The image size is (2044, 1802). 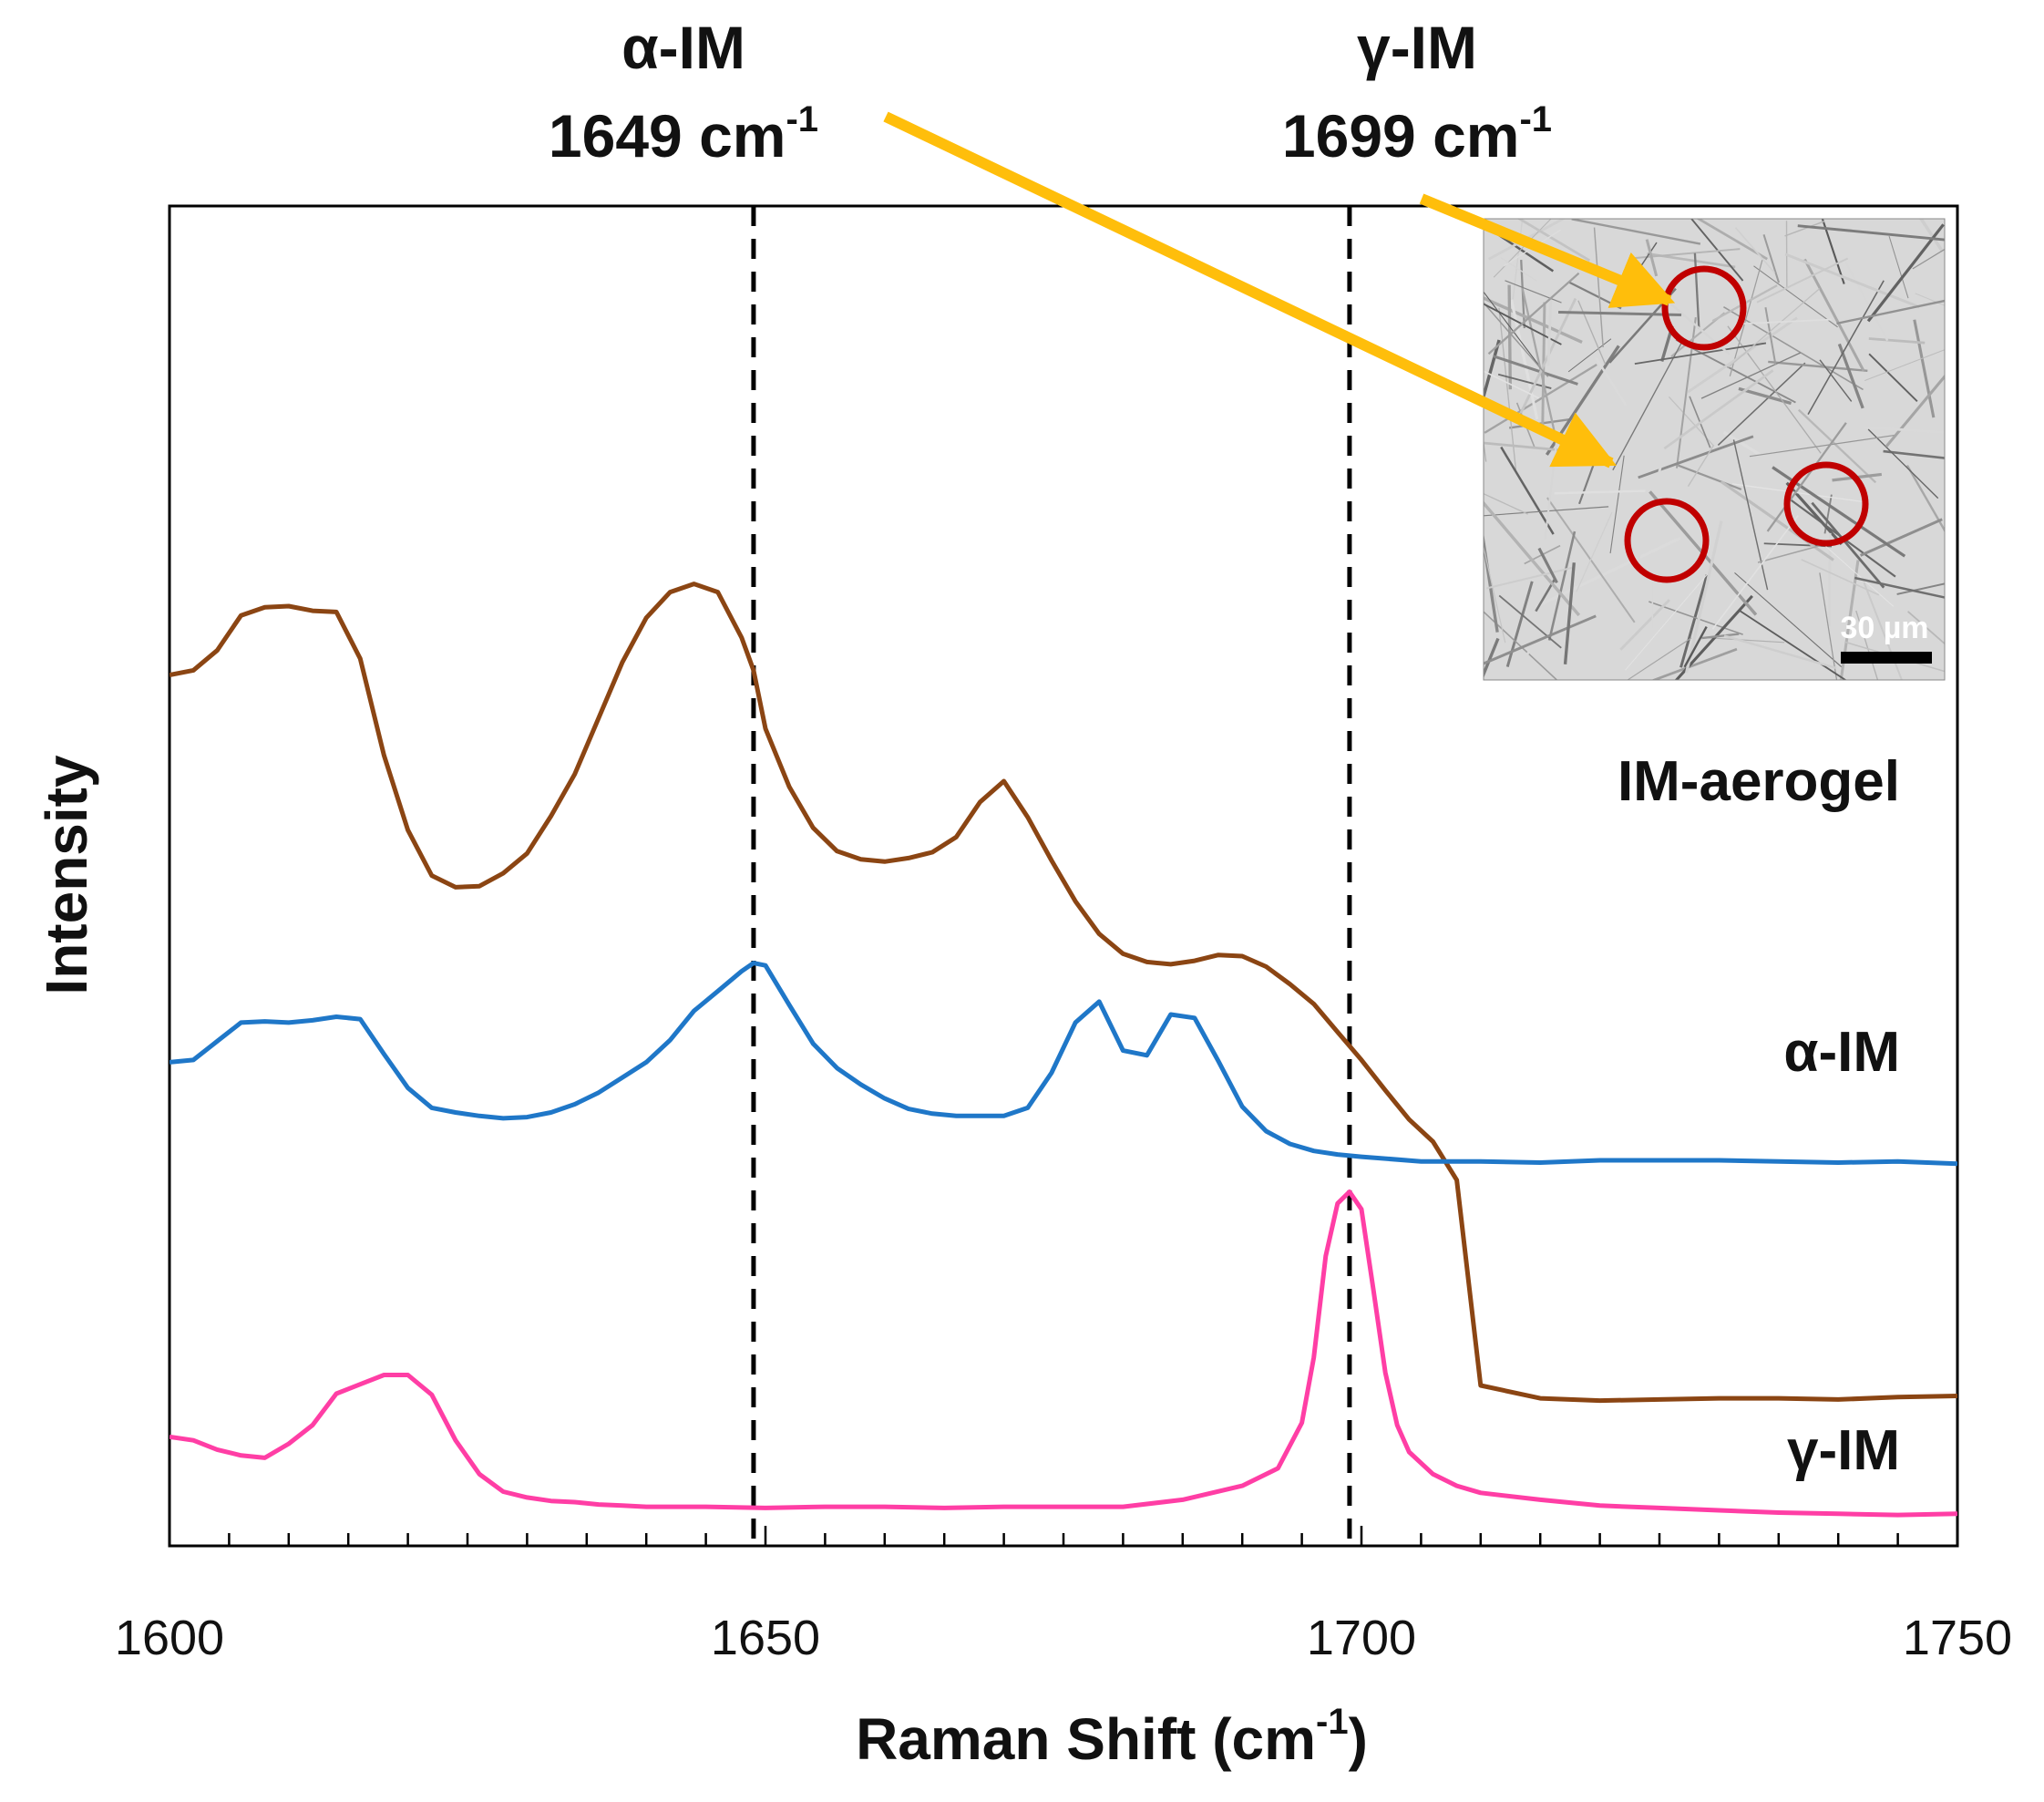 What do you see at coordinates (1112, 1737) in the screenshot?
I see `x-axis-label: Raman Shift (cm-1)` at bounding box center [1112, 1737].